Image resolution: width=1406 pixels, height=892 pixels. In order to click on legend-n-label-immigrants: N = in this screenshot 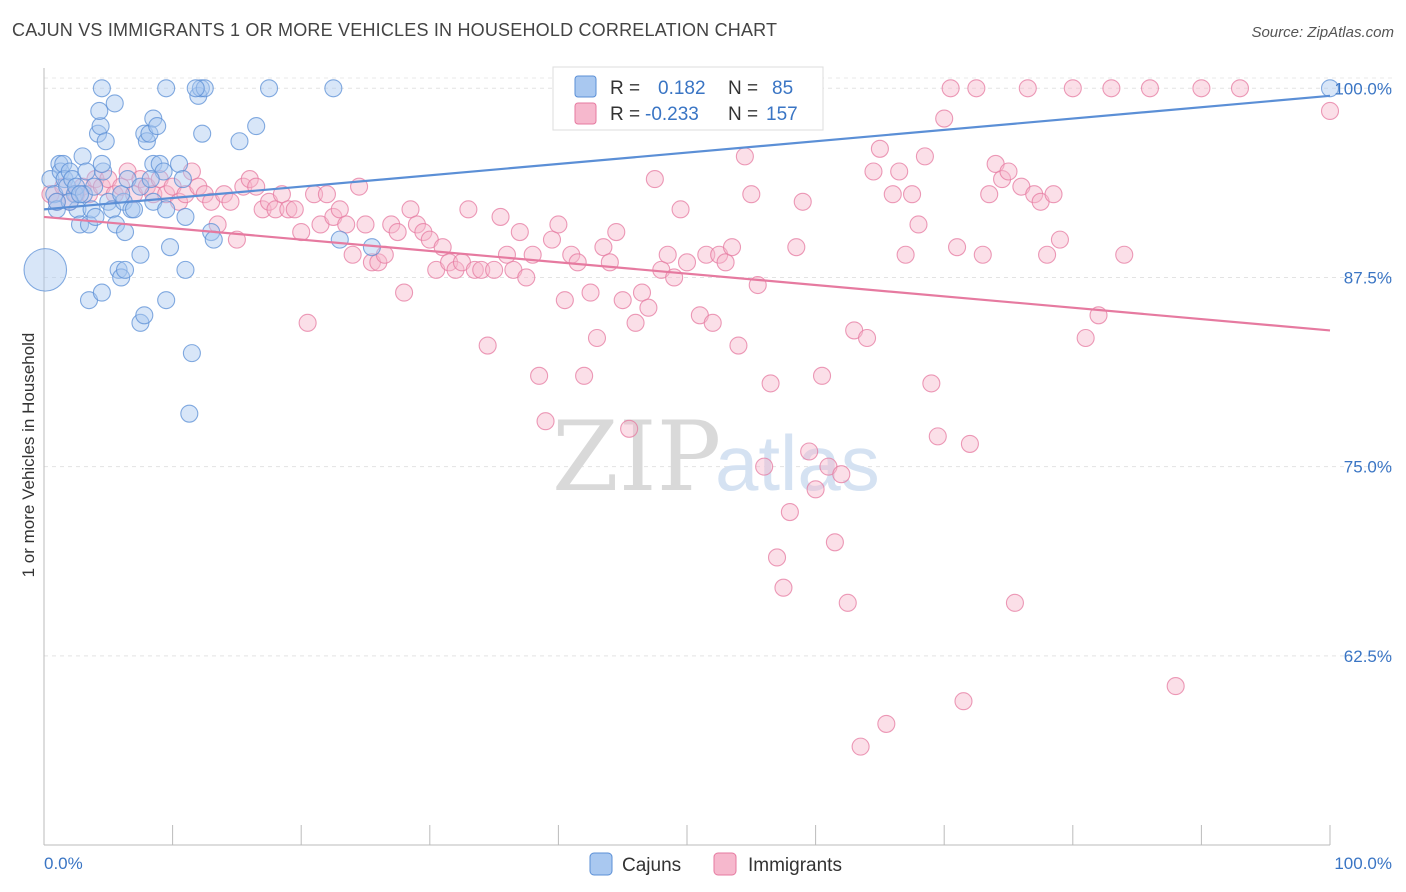, I will do `click(743, 114)`.